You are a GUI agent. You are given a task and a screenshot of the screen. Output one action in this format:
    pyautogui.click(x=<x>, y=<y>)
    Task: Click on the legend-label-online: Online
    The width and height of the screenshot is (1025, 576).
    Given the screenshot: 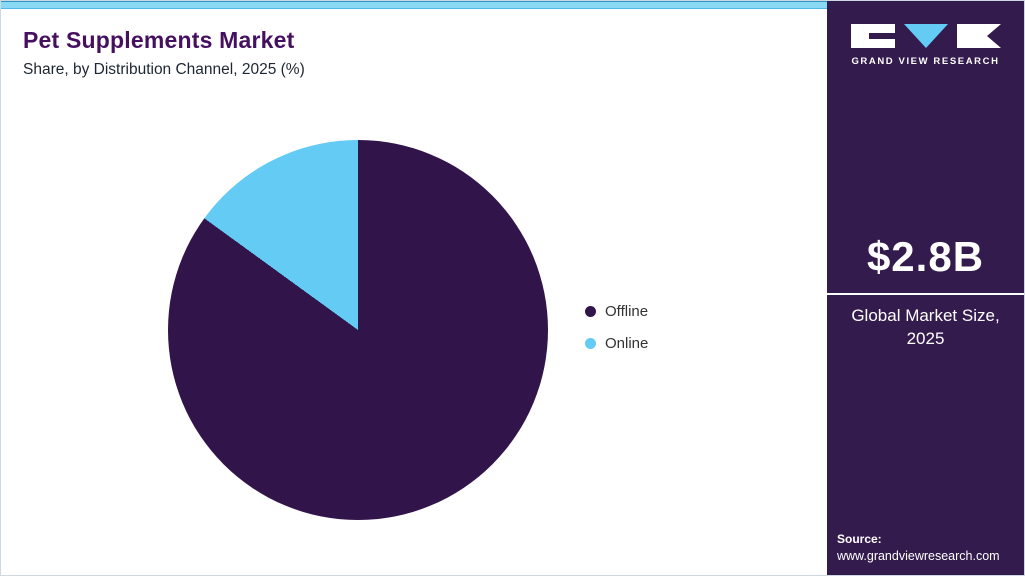 What is the action you would take?
    pyautogui.click(x=627, y=343)
    